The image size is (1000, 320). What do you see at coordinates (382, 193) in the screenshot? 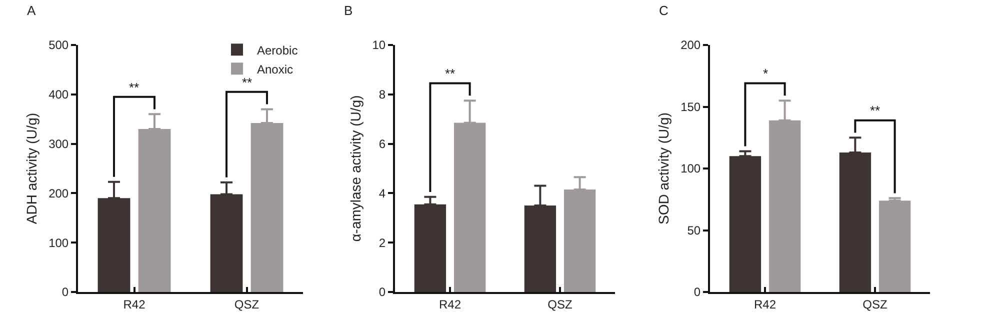
I see `y-tick-label: 4` at bounding box center [382, 193].